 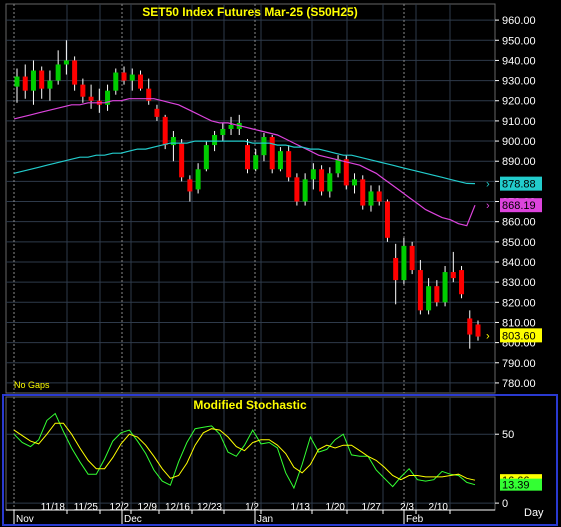 I want to click on x-tick-label: 2/3, so click(x=407, y=507).